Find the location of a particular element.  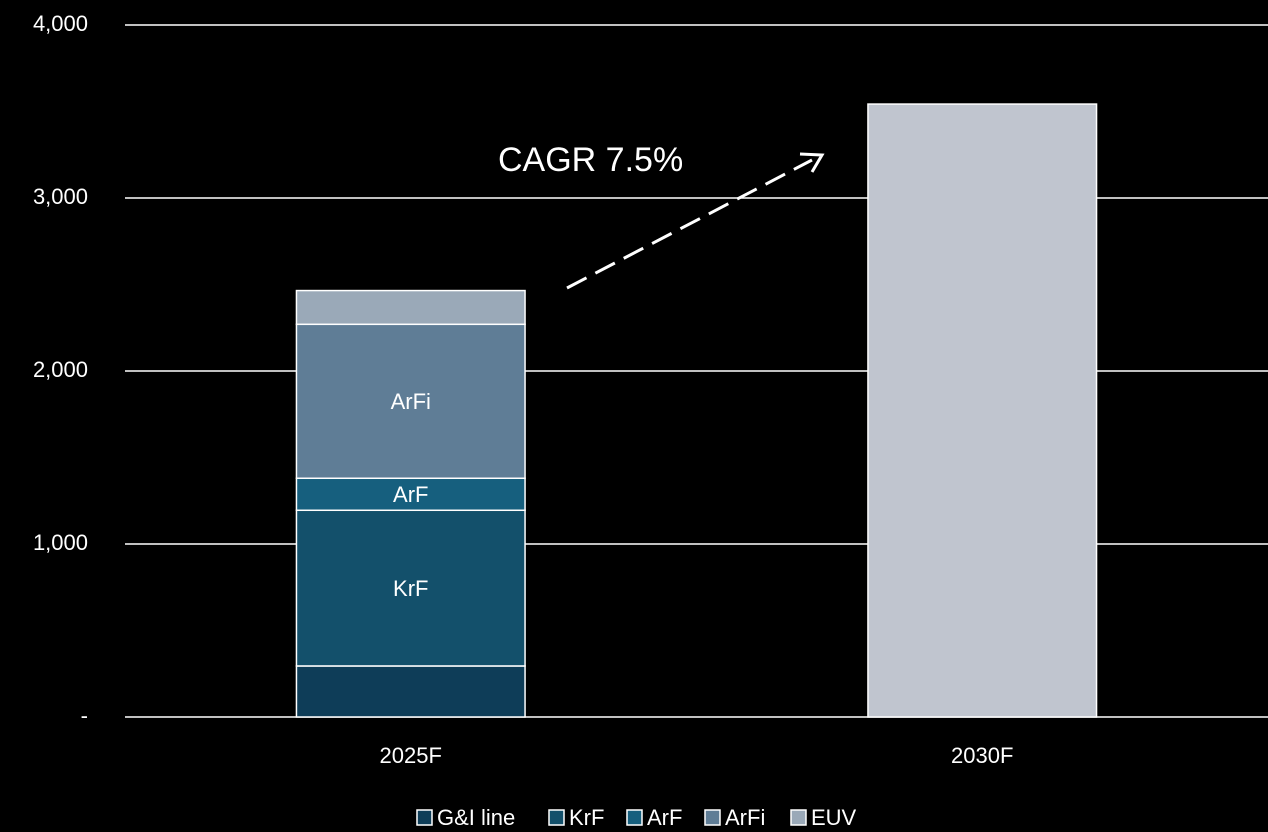

y-tick-label: 2,000 is located at coordinates (60, 369).